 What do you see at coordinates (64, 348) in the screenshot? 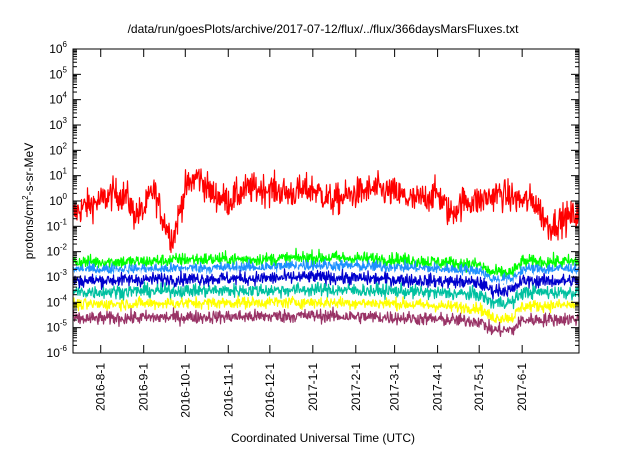
I see `y-tick-label-exp: -6` at bounding box center [64, 348].